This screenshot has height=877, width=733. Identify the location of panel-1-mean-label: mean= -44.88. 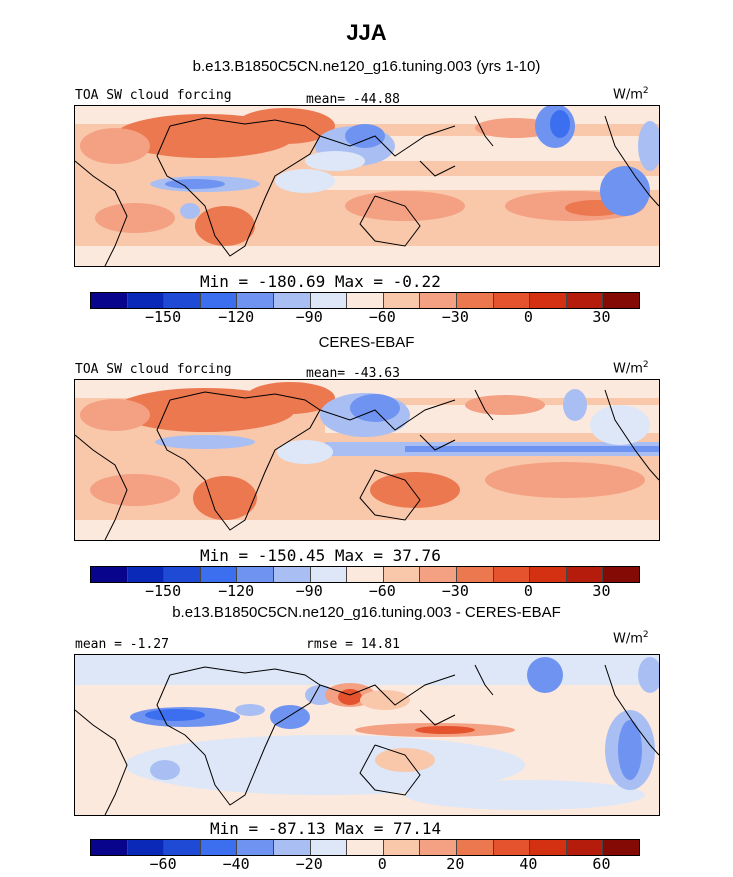
(353, 99).